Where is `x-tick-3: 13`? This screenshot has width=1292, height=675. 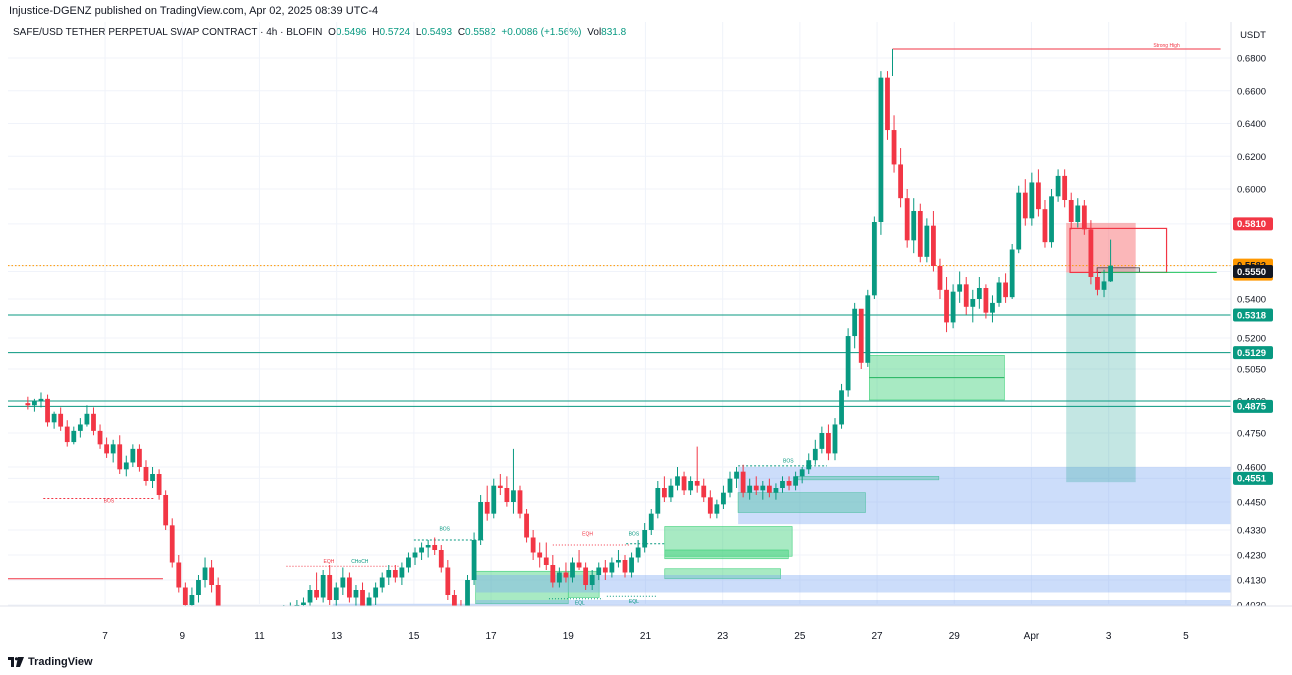 x-tick-3: 13 is located at coordinates (337, 636).